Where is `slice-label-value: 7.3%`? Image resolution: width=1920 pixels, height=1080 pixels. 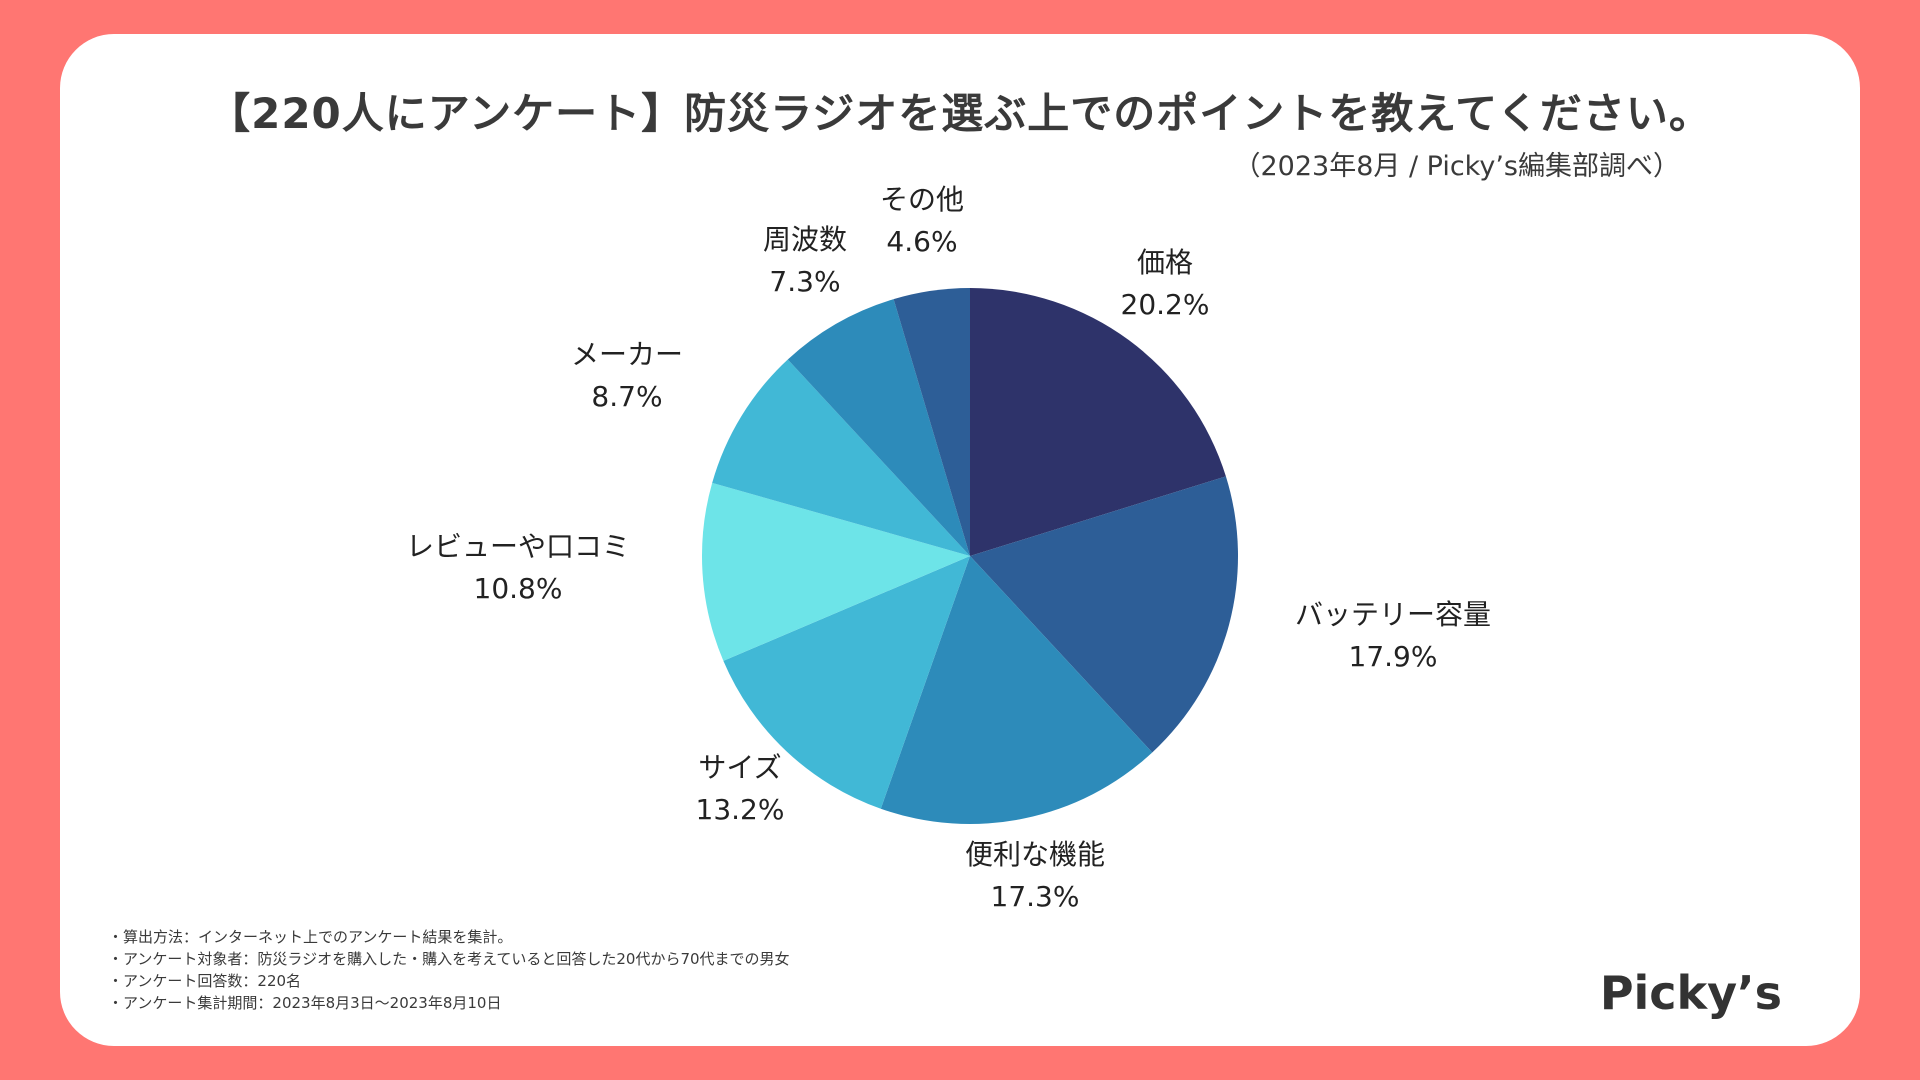 slice-label-value: 7.3% is located at coordinates (804, 281).